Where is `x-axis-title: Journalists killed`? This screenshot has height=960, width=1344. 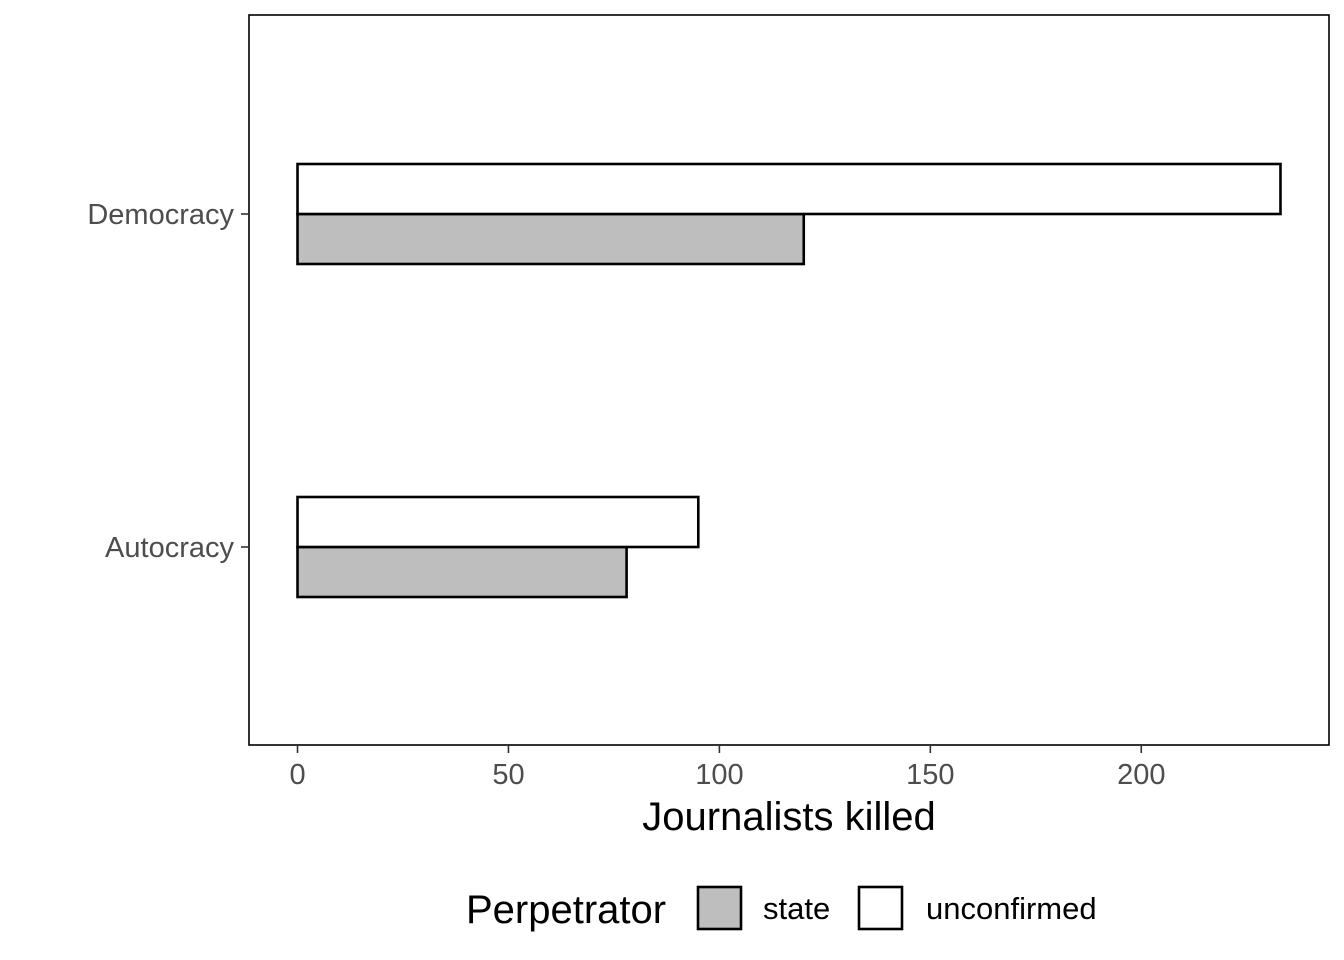 x-axis-title: Journalists killed is located at coordinates (788, 817).